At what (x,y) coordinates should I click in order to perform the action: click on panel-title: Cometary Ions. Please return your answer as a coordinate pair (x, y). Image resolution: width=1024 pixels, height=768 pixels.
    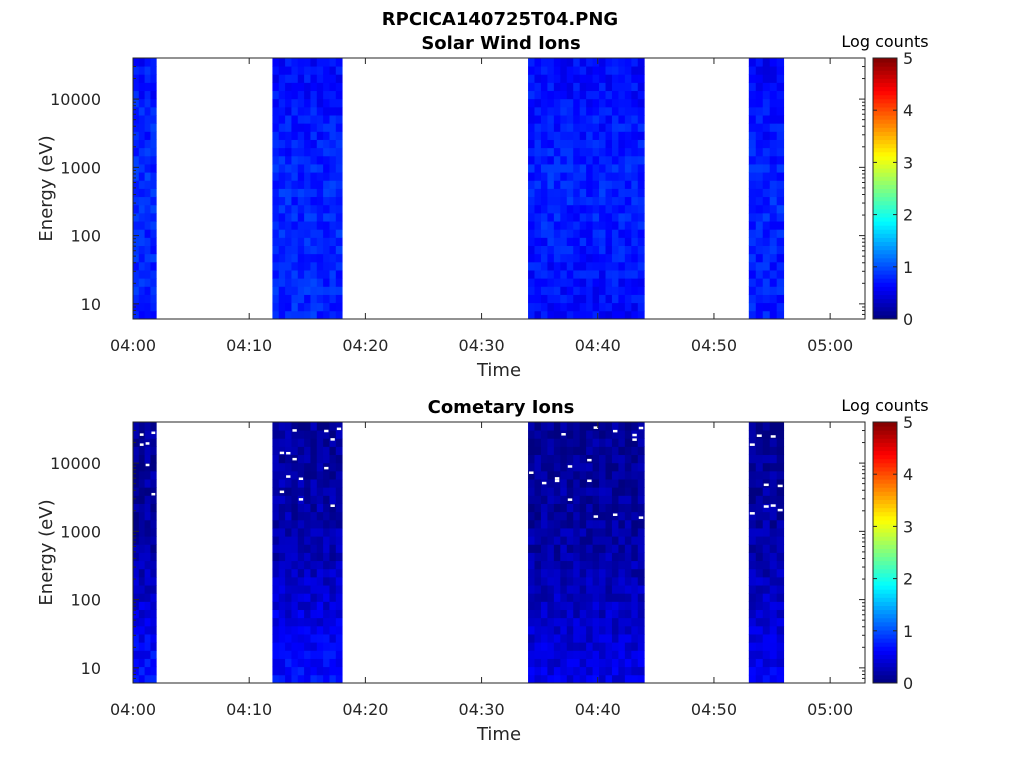
    Looking at the image, I should click on (501, 407).